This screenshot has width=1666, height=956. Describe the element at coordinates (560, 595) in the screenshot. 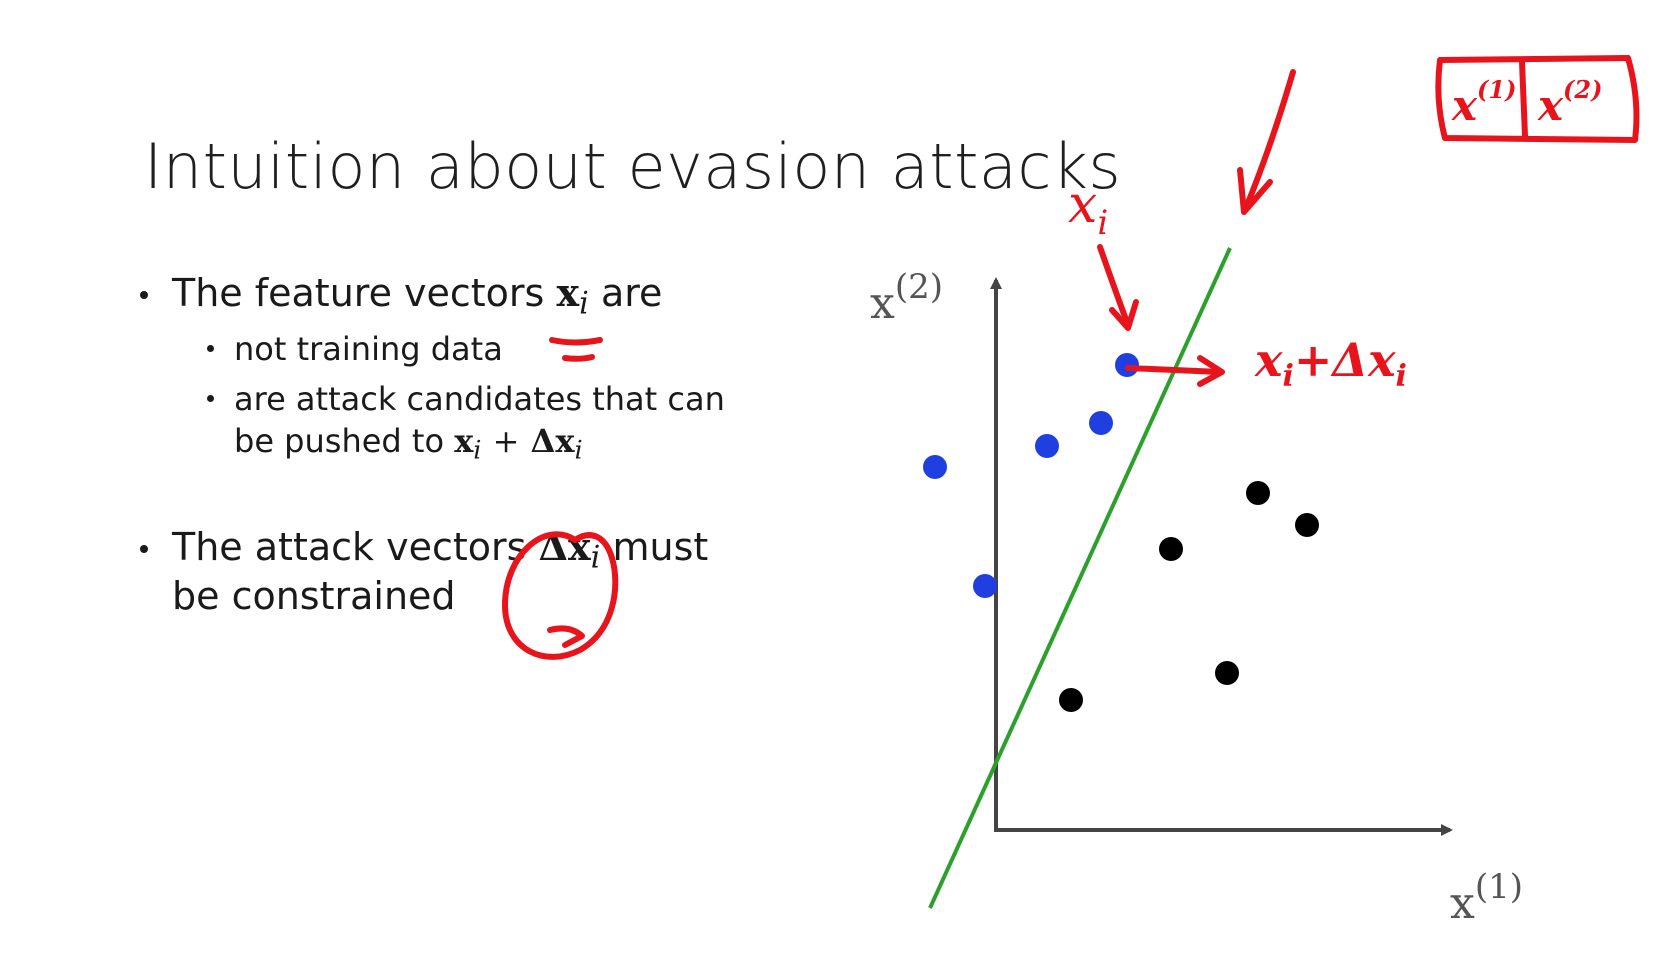

I see `ink-circle` at that location.